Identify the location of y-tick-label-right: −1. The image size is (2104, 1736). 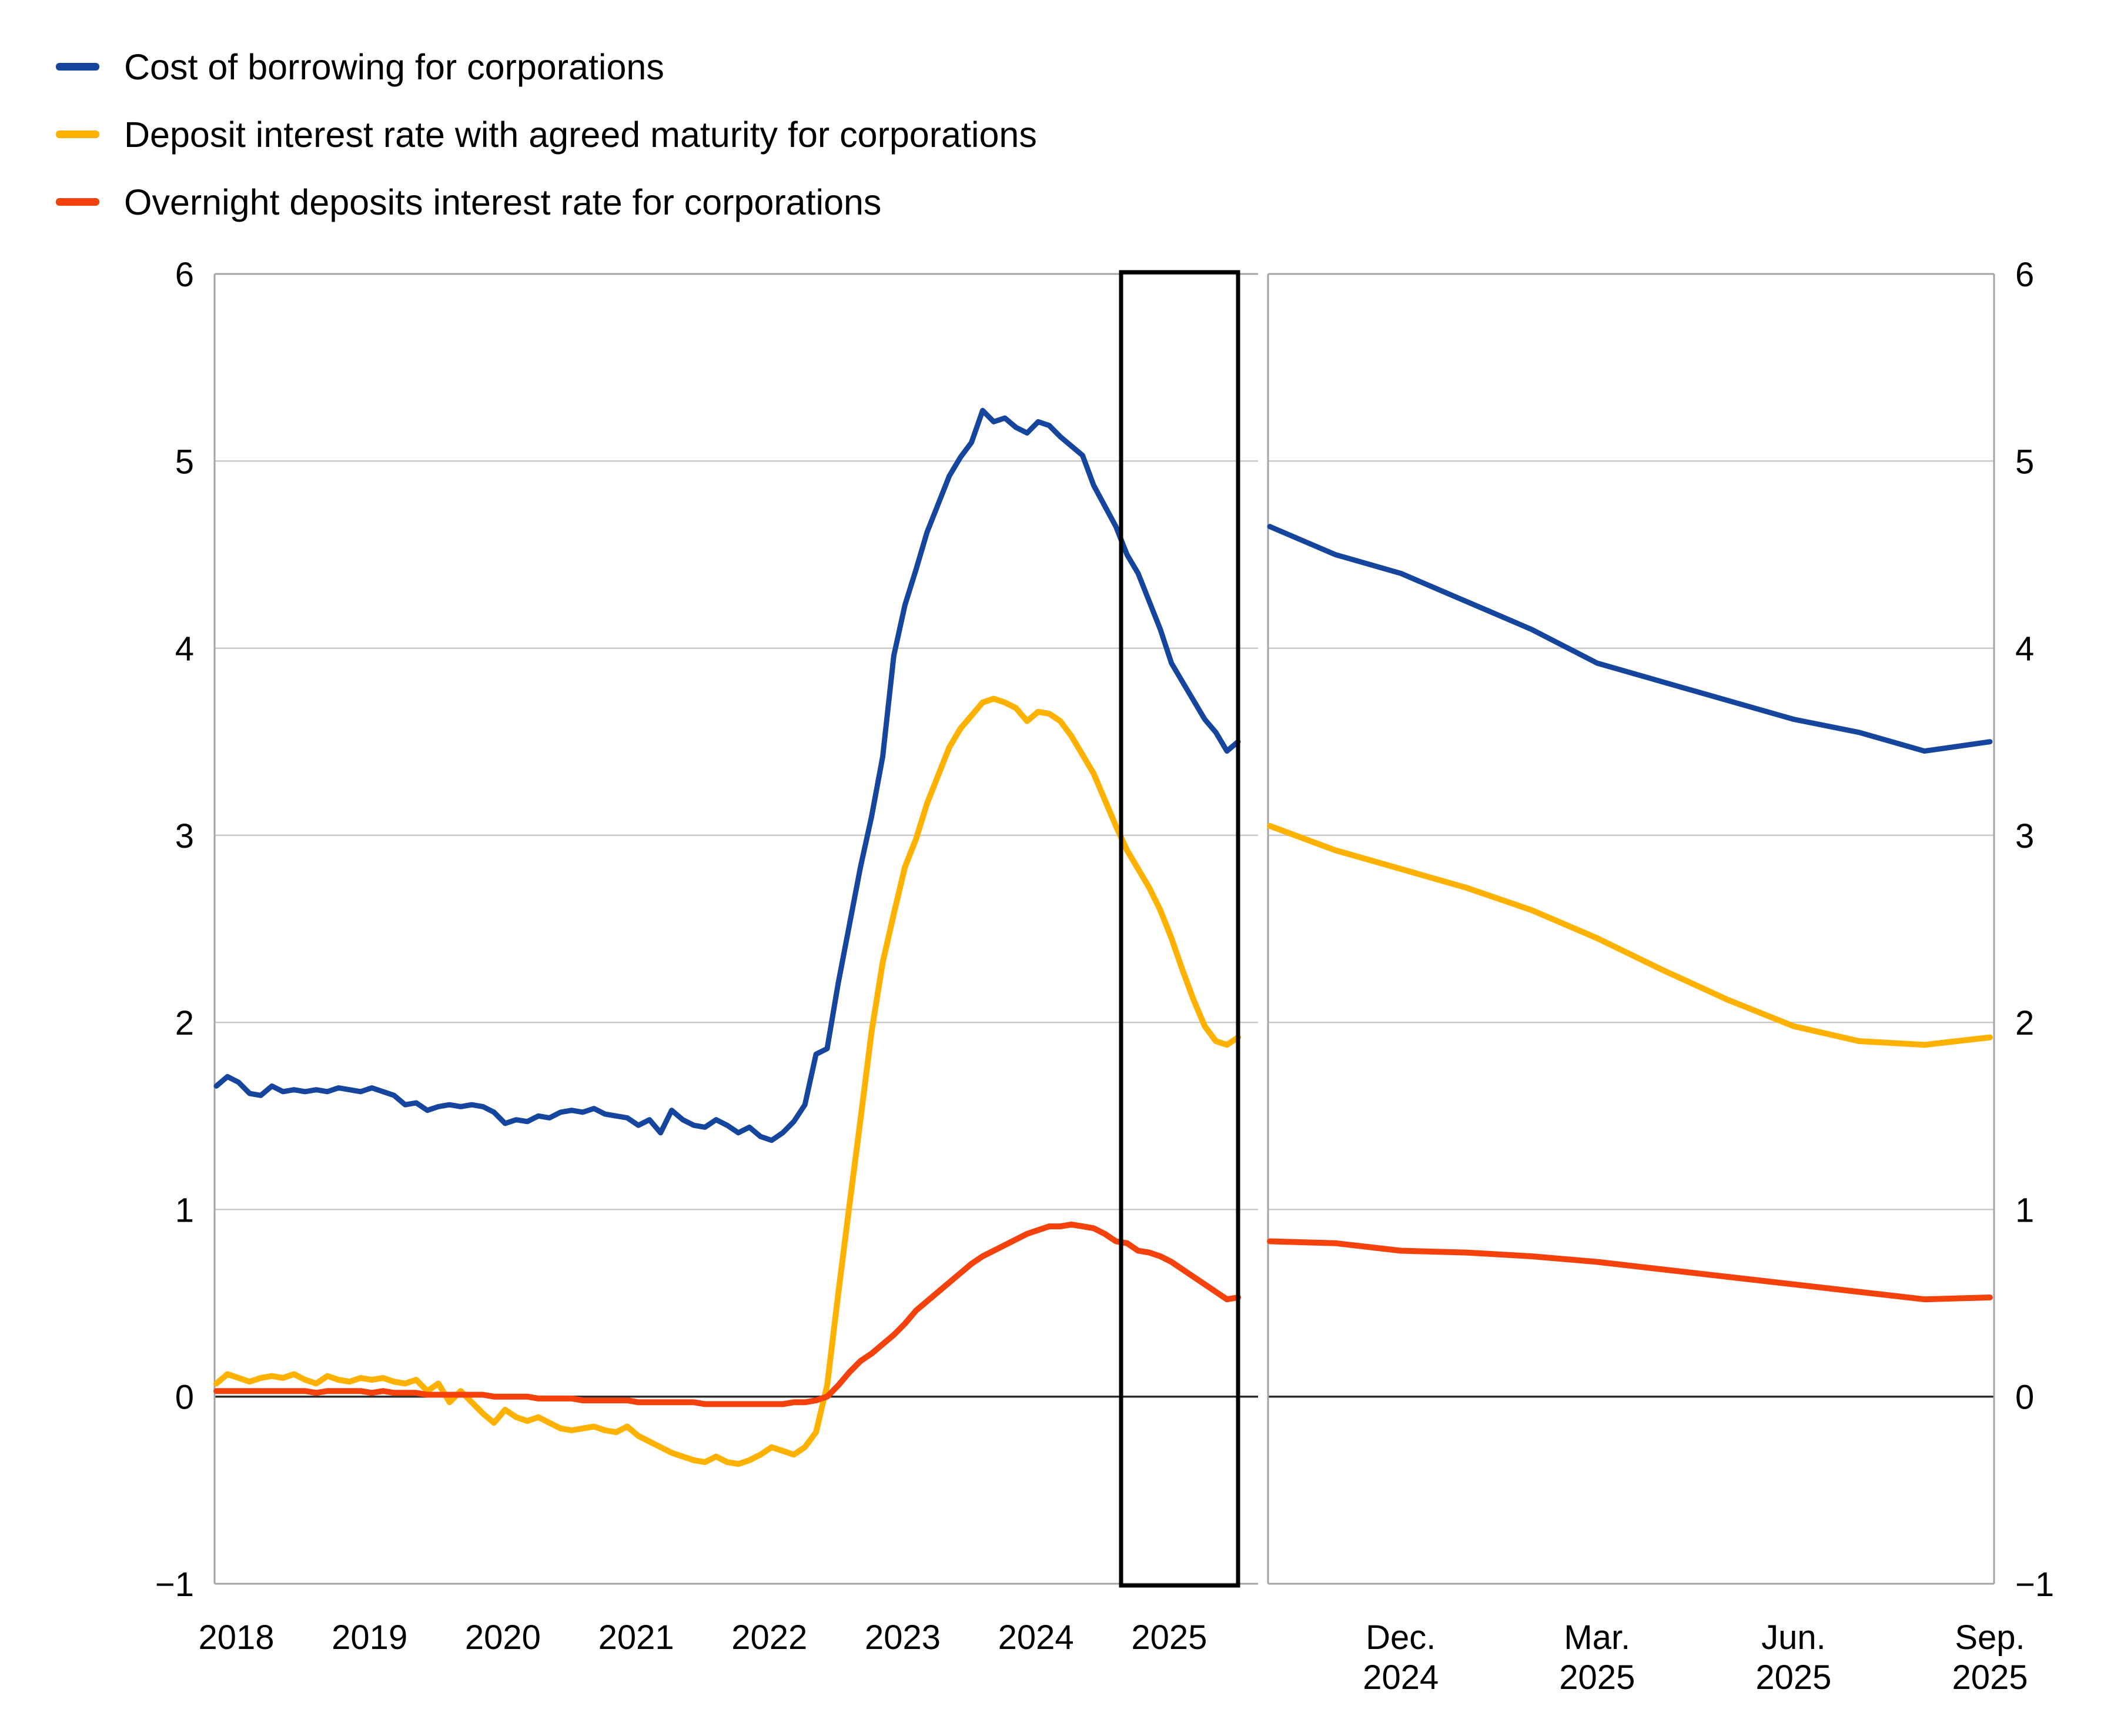
(2034, 1585).